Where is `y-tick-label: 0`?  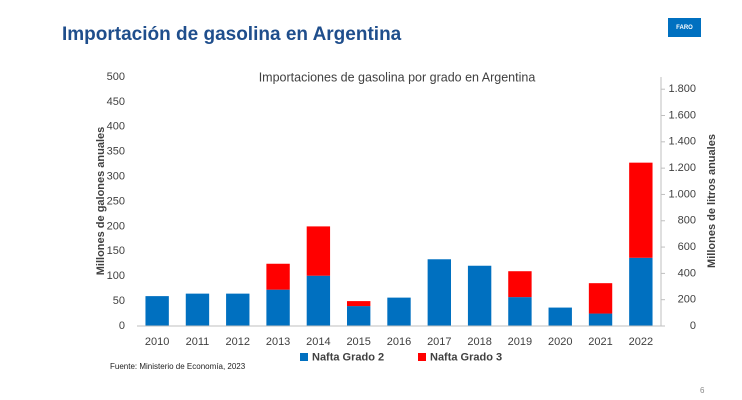 y-tick-label: 0 is located at coordinates (122, 326).